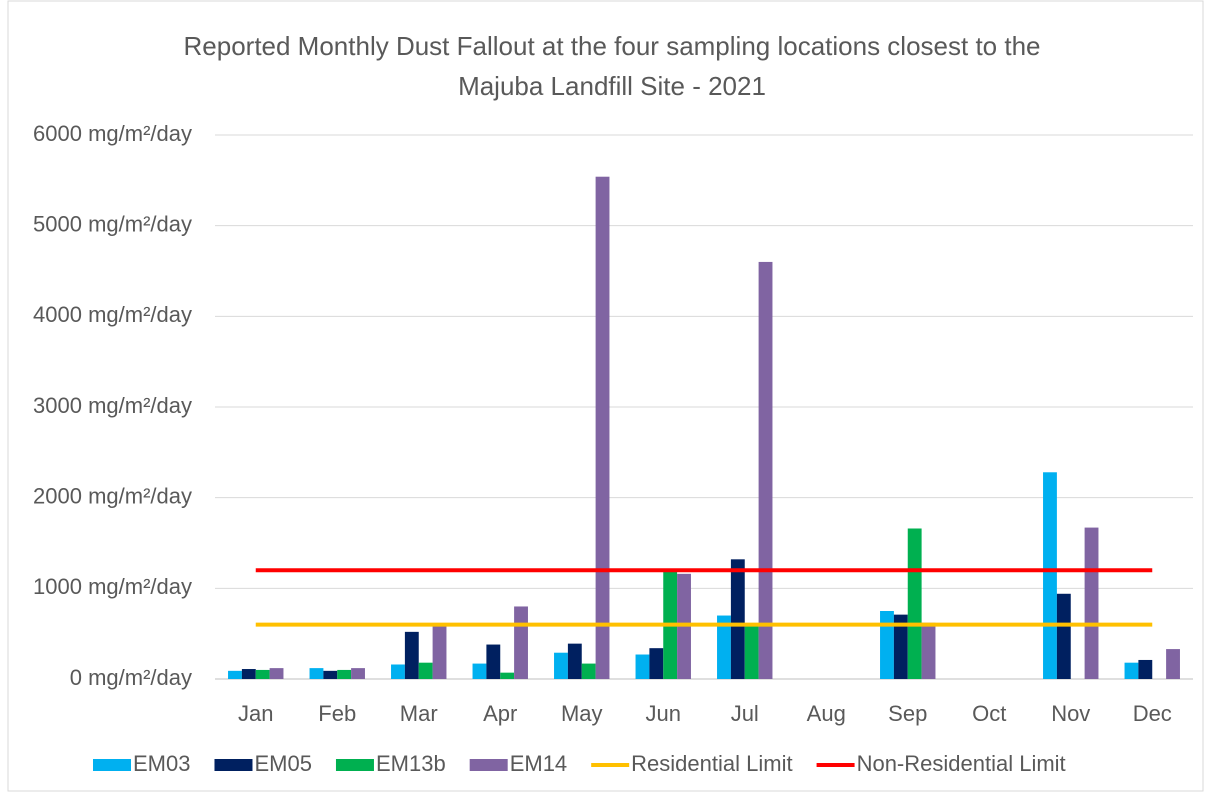 The image size is (1210, 796). What do you see at coordinates (112, 223) in the screenshot?
I see `y-tick-label: 5000 mg/m²/day` at bounding box center [112, 223].